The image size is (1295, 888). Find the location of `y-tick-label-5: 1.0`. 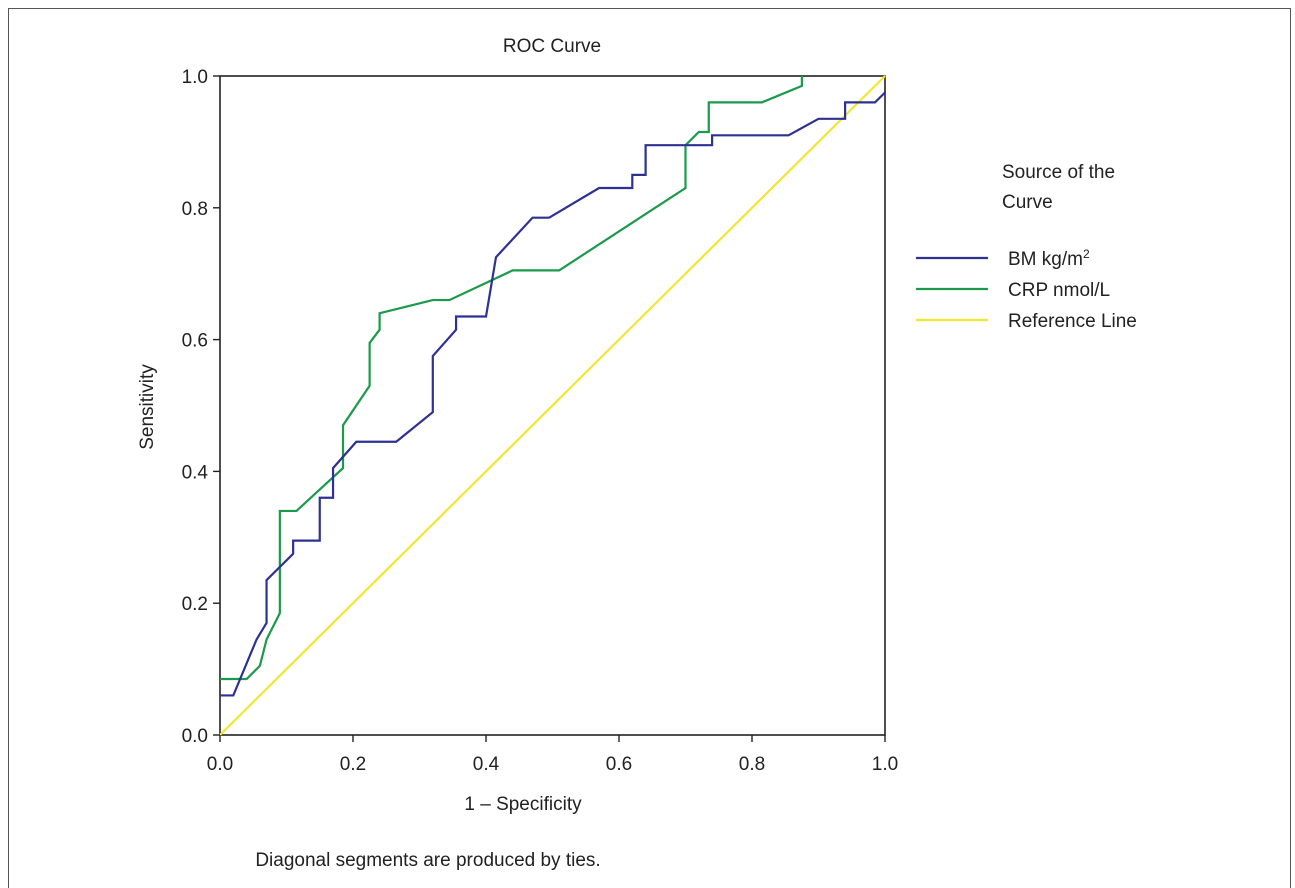

y-tick-label-5: 1.0 is located at coordinates (195, 77).